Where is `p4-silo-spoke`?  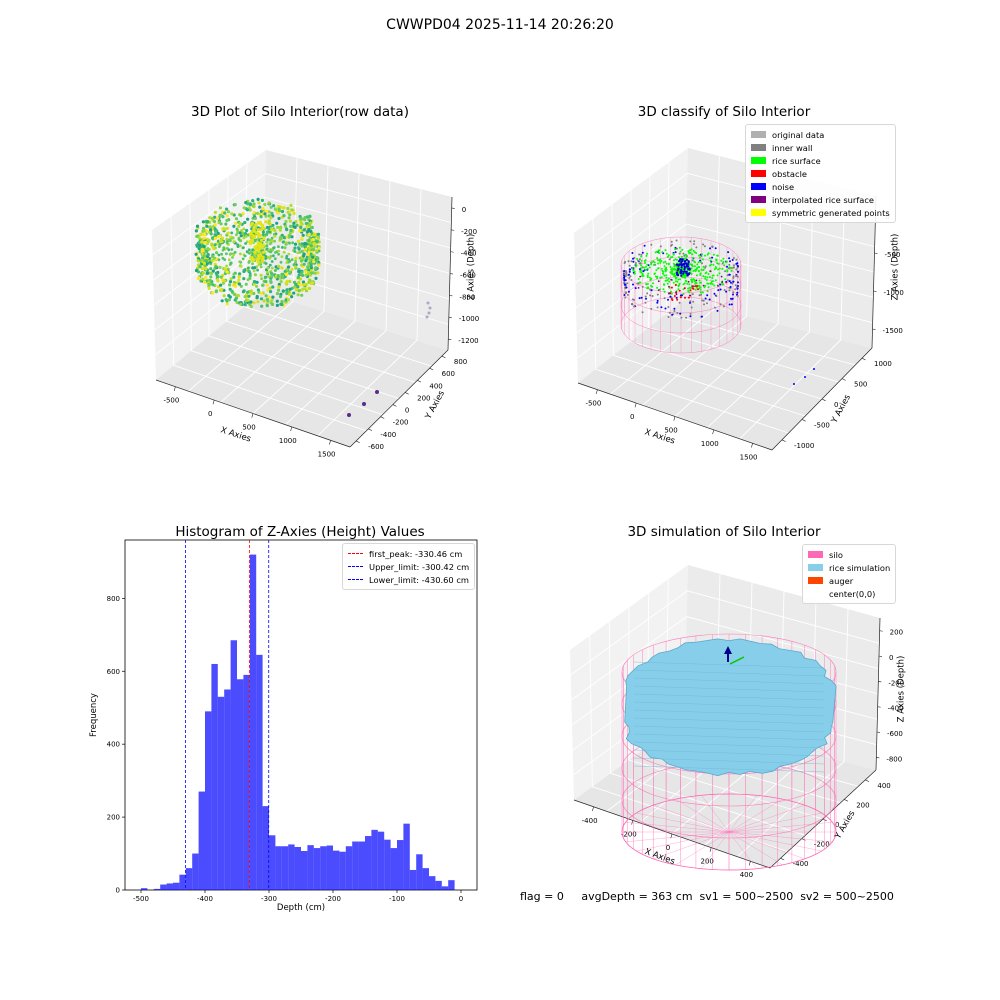
p4-silo-spoke is located at coordinates (742, 814).